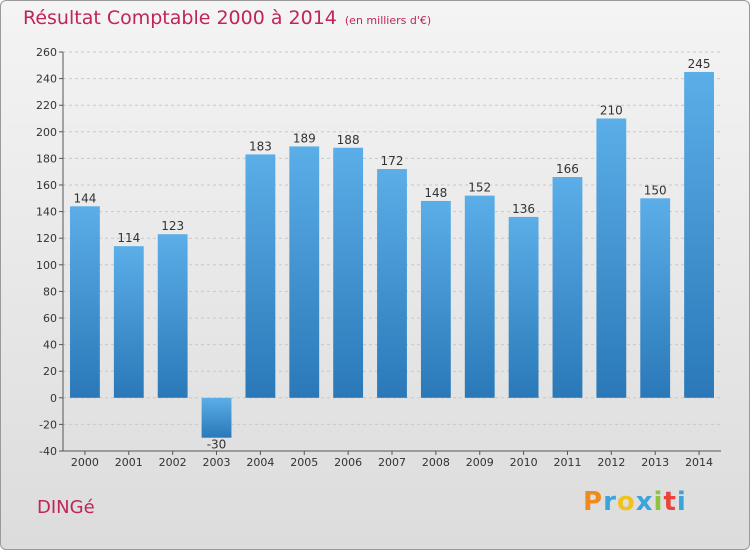 This screenshot has height=550, width=750. I want to click on x-tick-label-2007: 2007, so click(392, 462).